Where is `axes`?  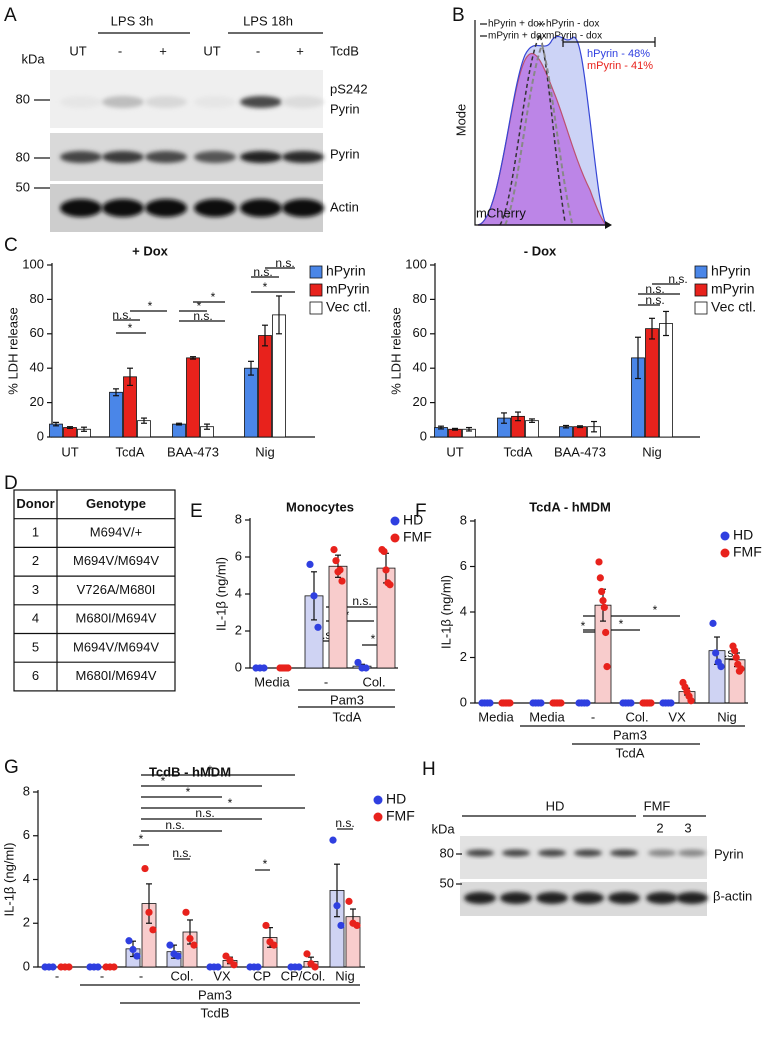 axes is located at coordinates (611, 611).